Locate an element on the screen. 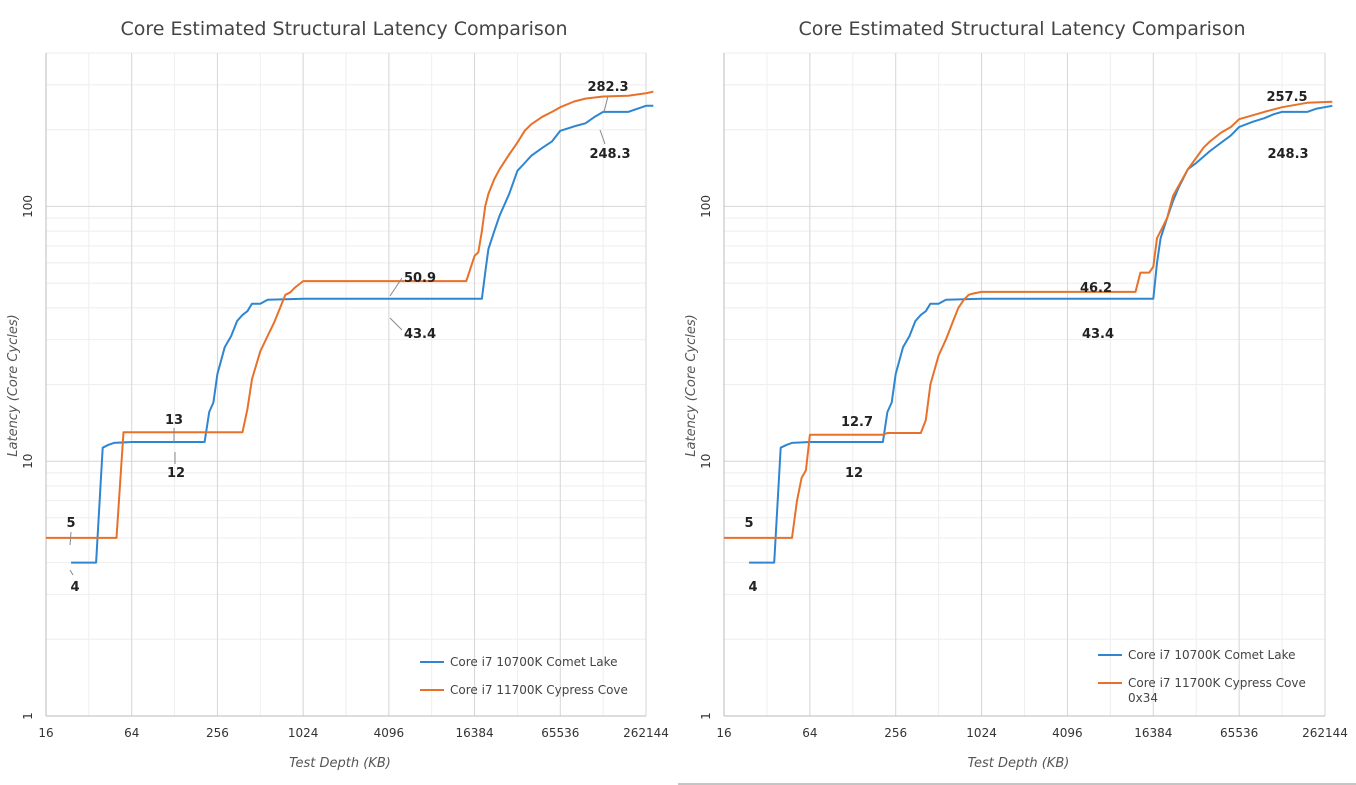 The width and height of the screenshot is (1356, 785). data-label: 12.7 is located at coordinates (857, 422).